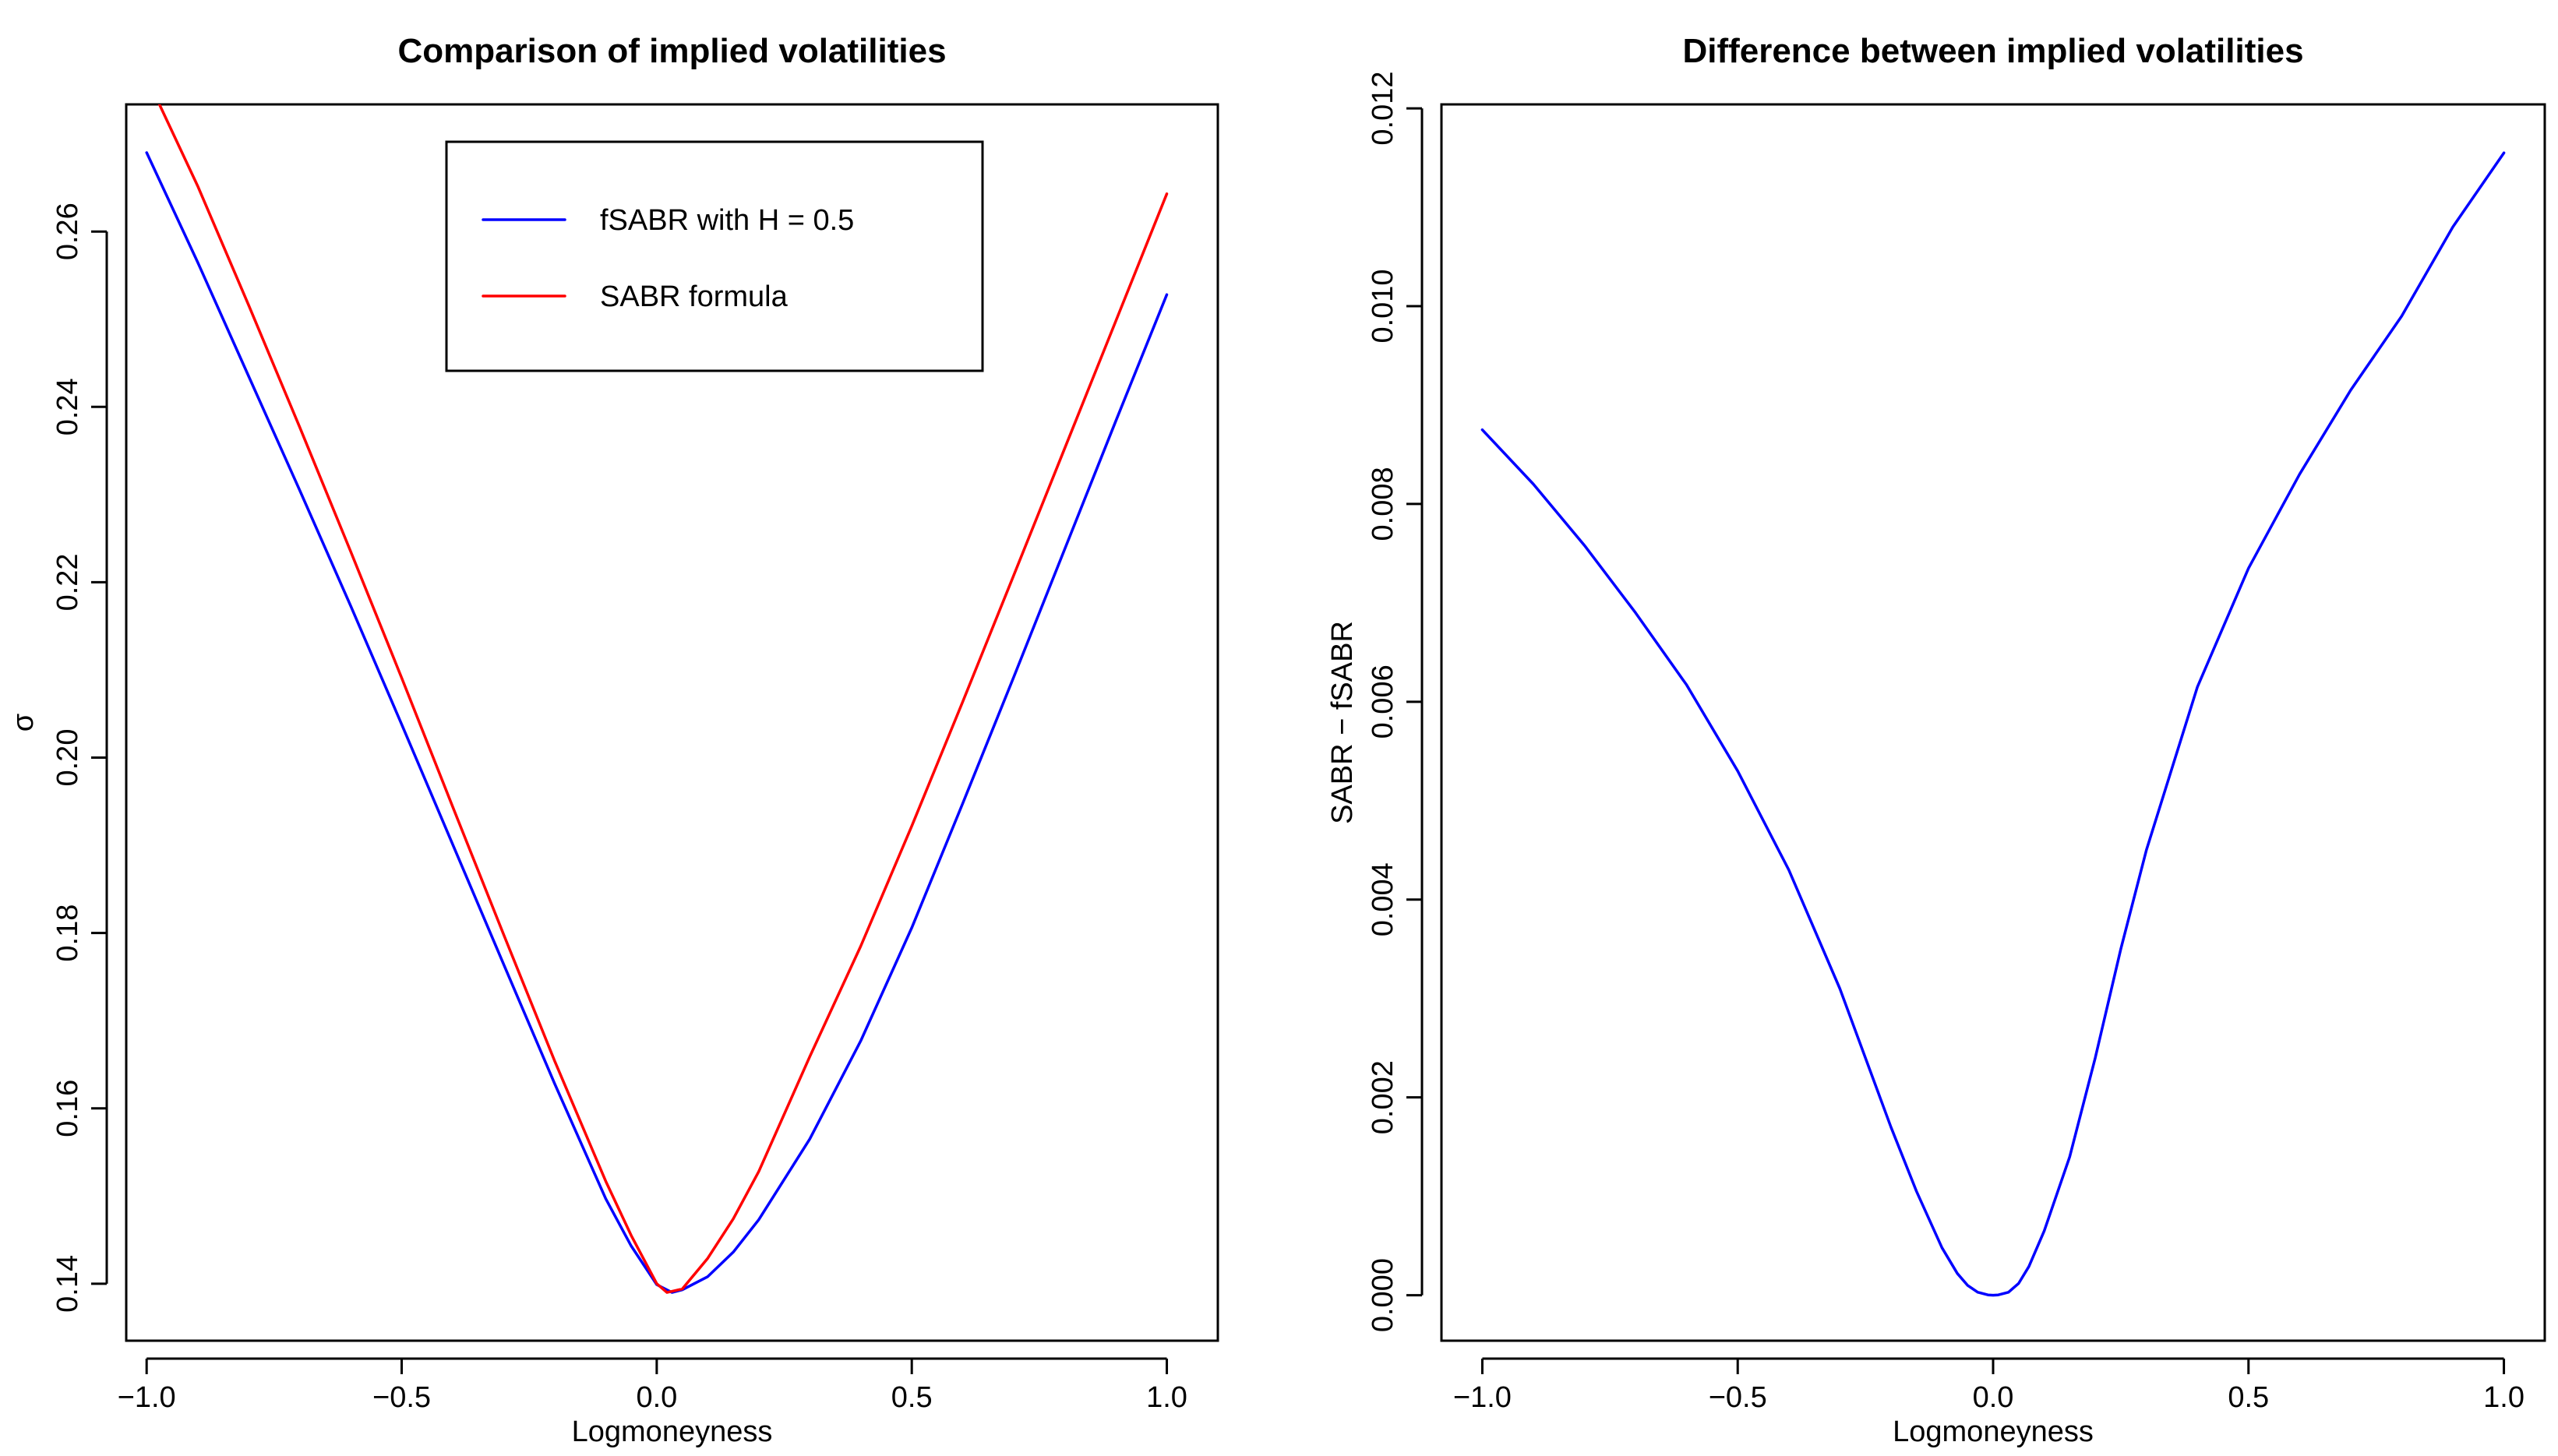 Image resolution: width=2558 pixels, height=1456 pixels. What do you see at coordinates (67, 406) in the screenshot?
I see `y-tick-label: 0.24` at bounding box center [67, 406].